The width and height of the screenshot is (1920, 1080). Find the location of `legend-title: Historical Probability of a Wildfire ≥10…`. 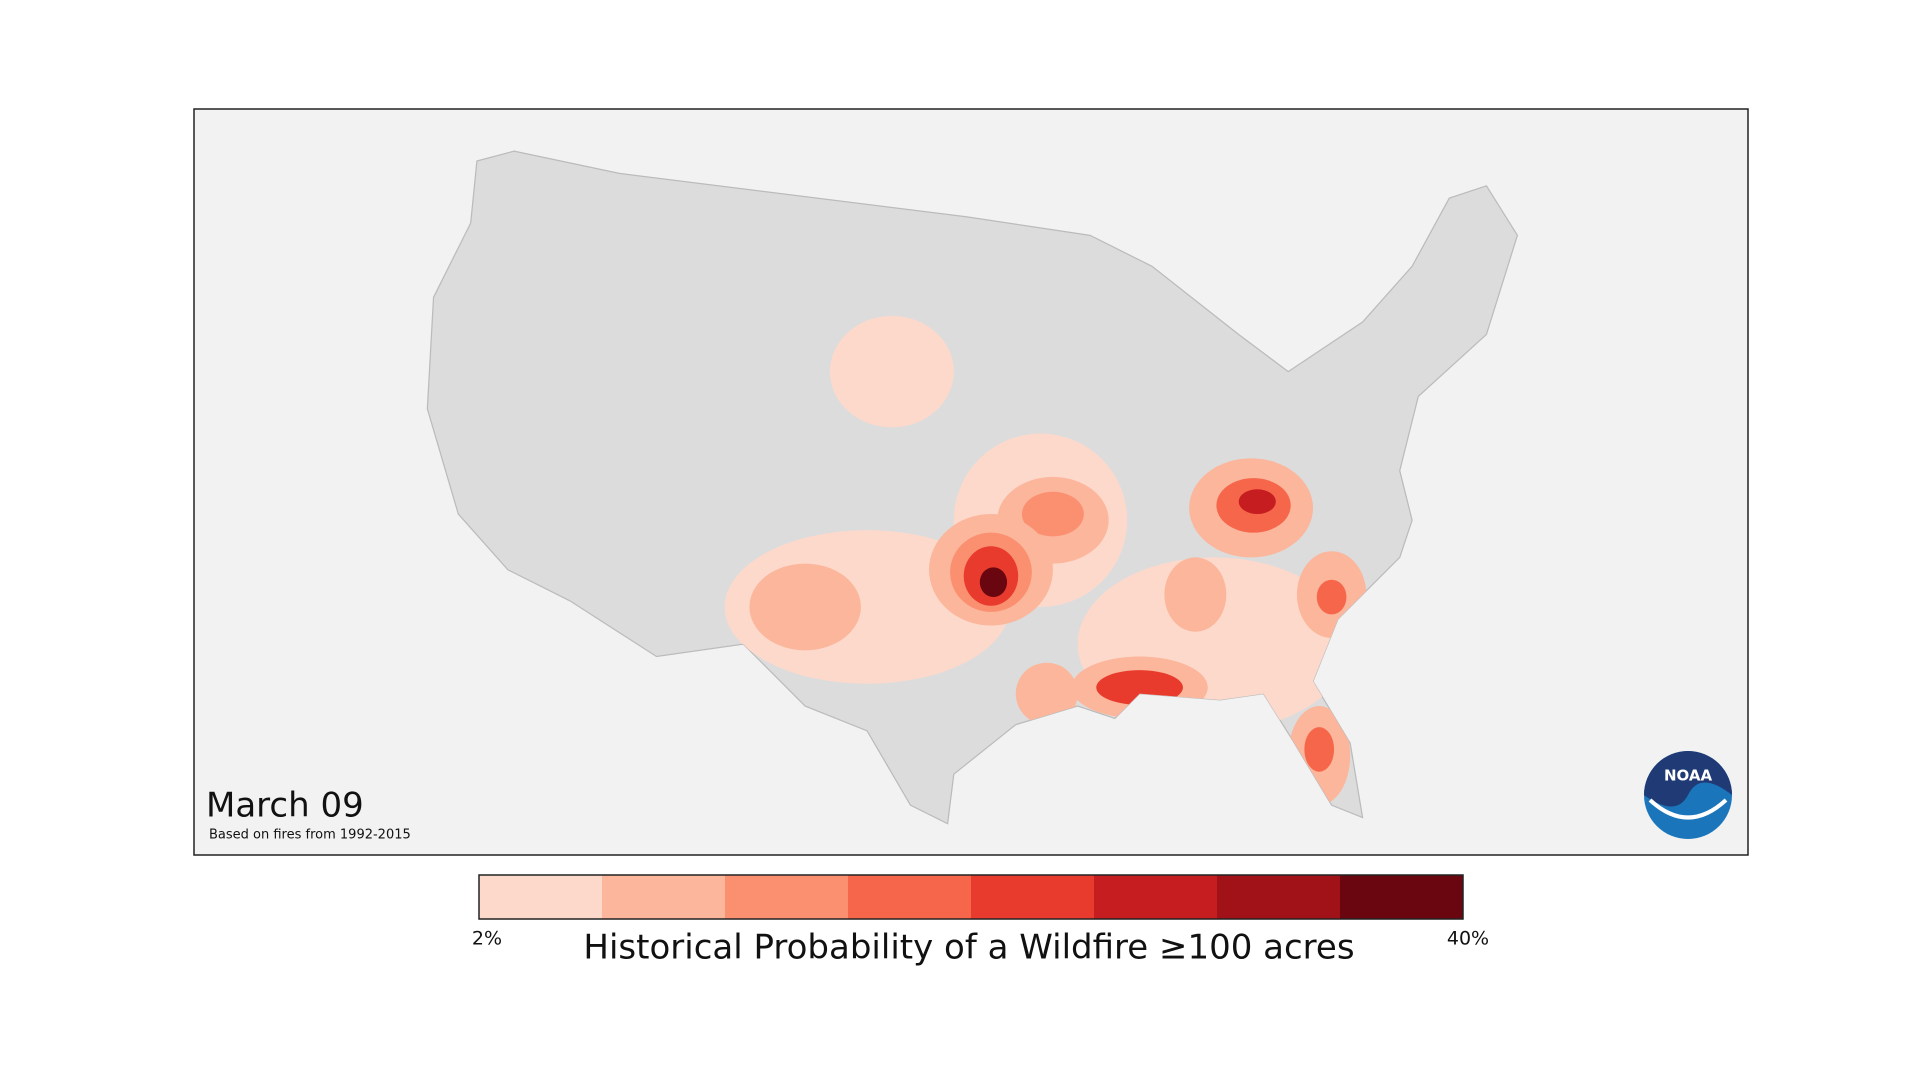

legend-title: Historical Probability of a Wildfire ≥10… is located at coordinates (968, 948).